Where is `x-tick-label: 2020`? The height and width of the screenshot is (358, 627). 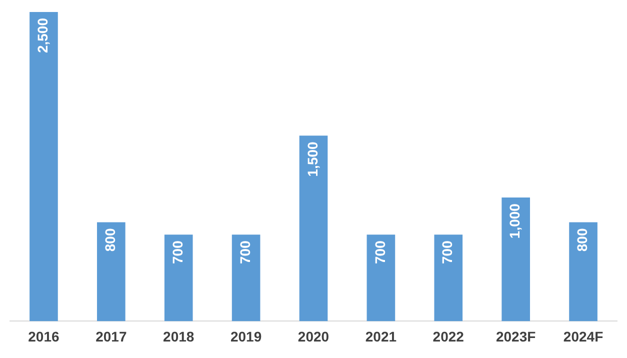 x-tick-label: 2020 is located at coordinates (314, 336).